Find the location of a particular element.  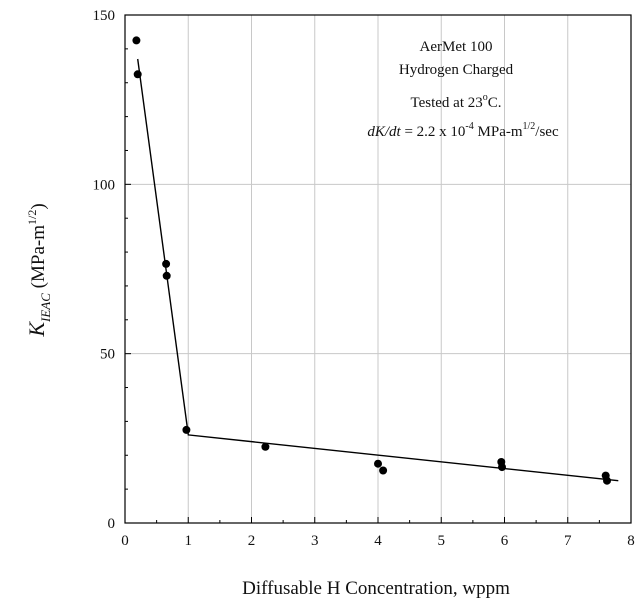

annotation-rate-value: = 2.2 x 10 is located at coordinates (433, 132).